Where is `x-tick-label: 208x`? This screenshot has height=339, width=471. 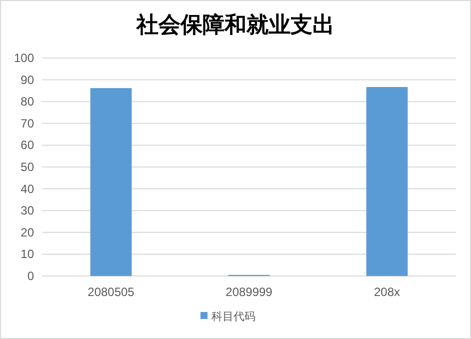 x-tick-label: 208x is located at coordinates (387, 292).